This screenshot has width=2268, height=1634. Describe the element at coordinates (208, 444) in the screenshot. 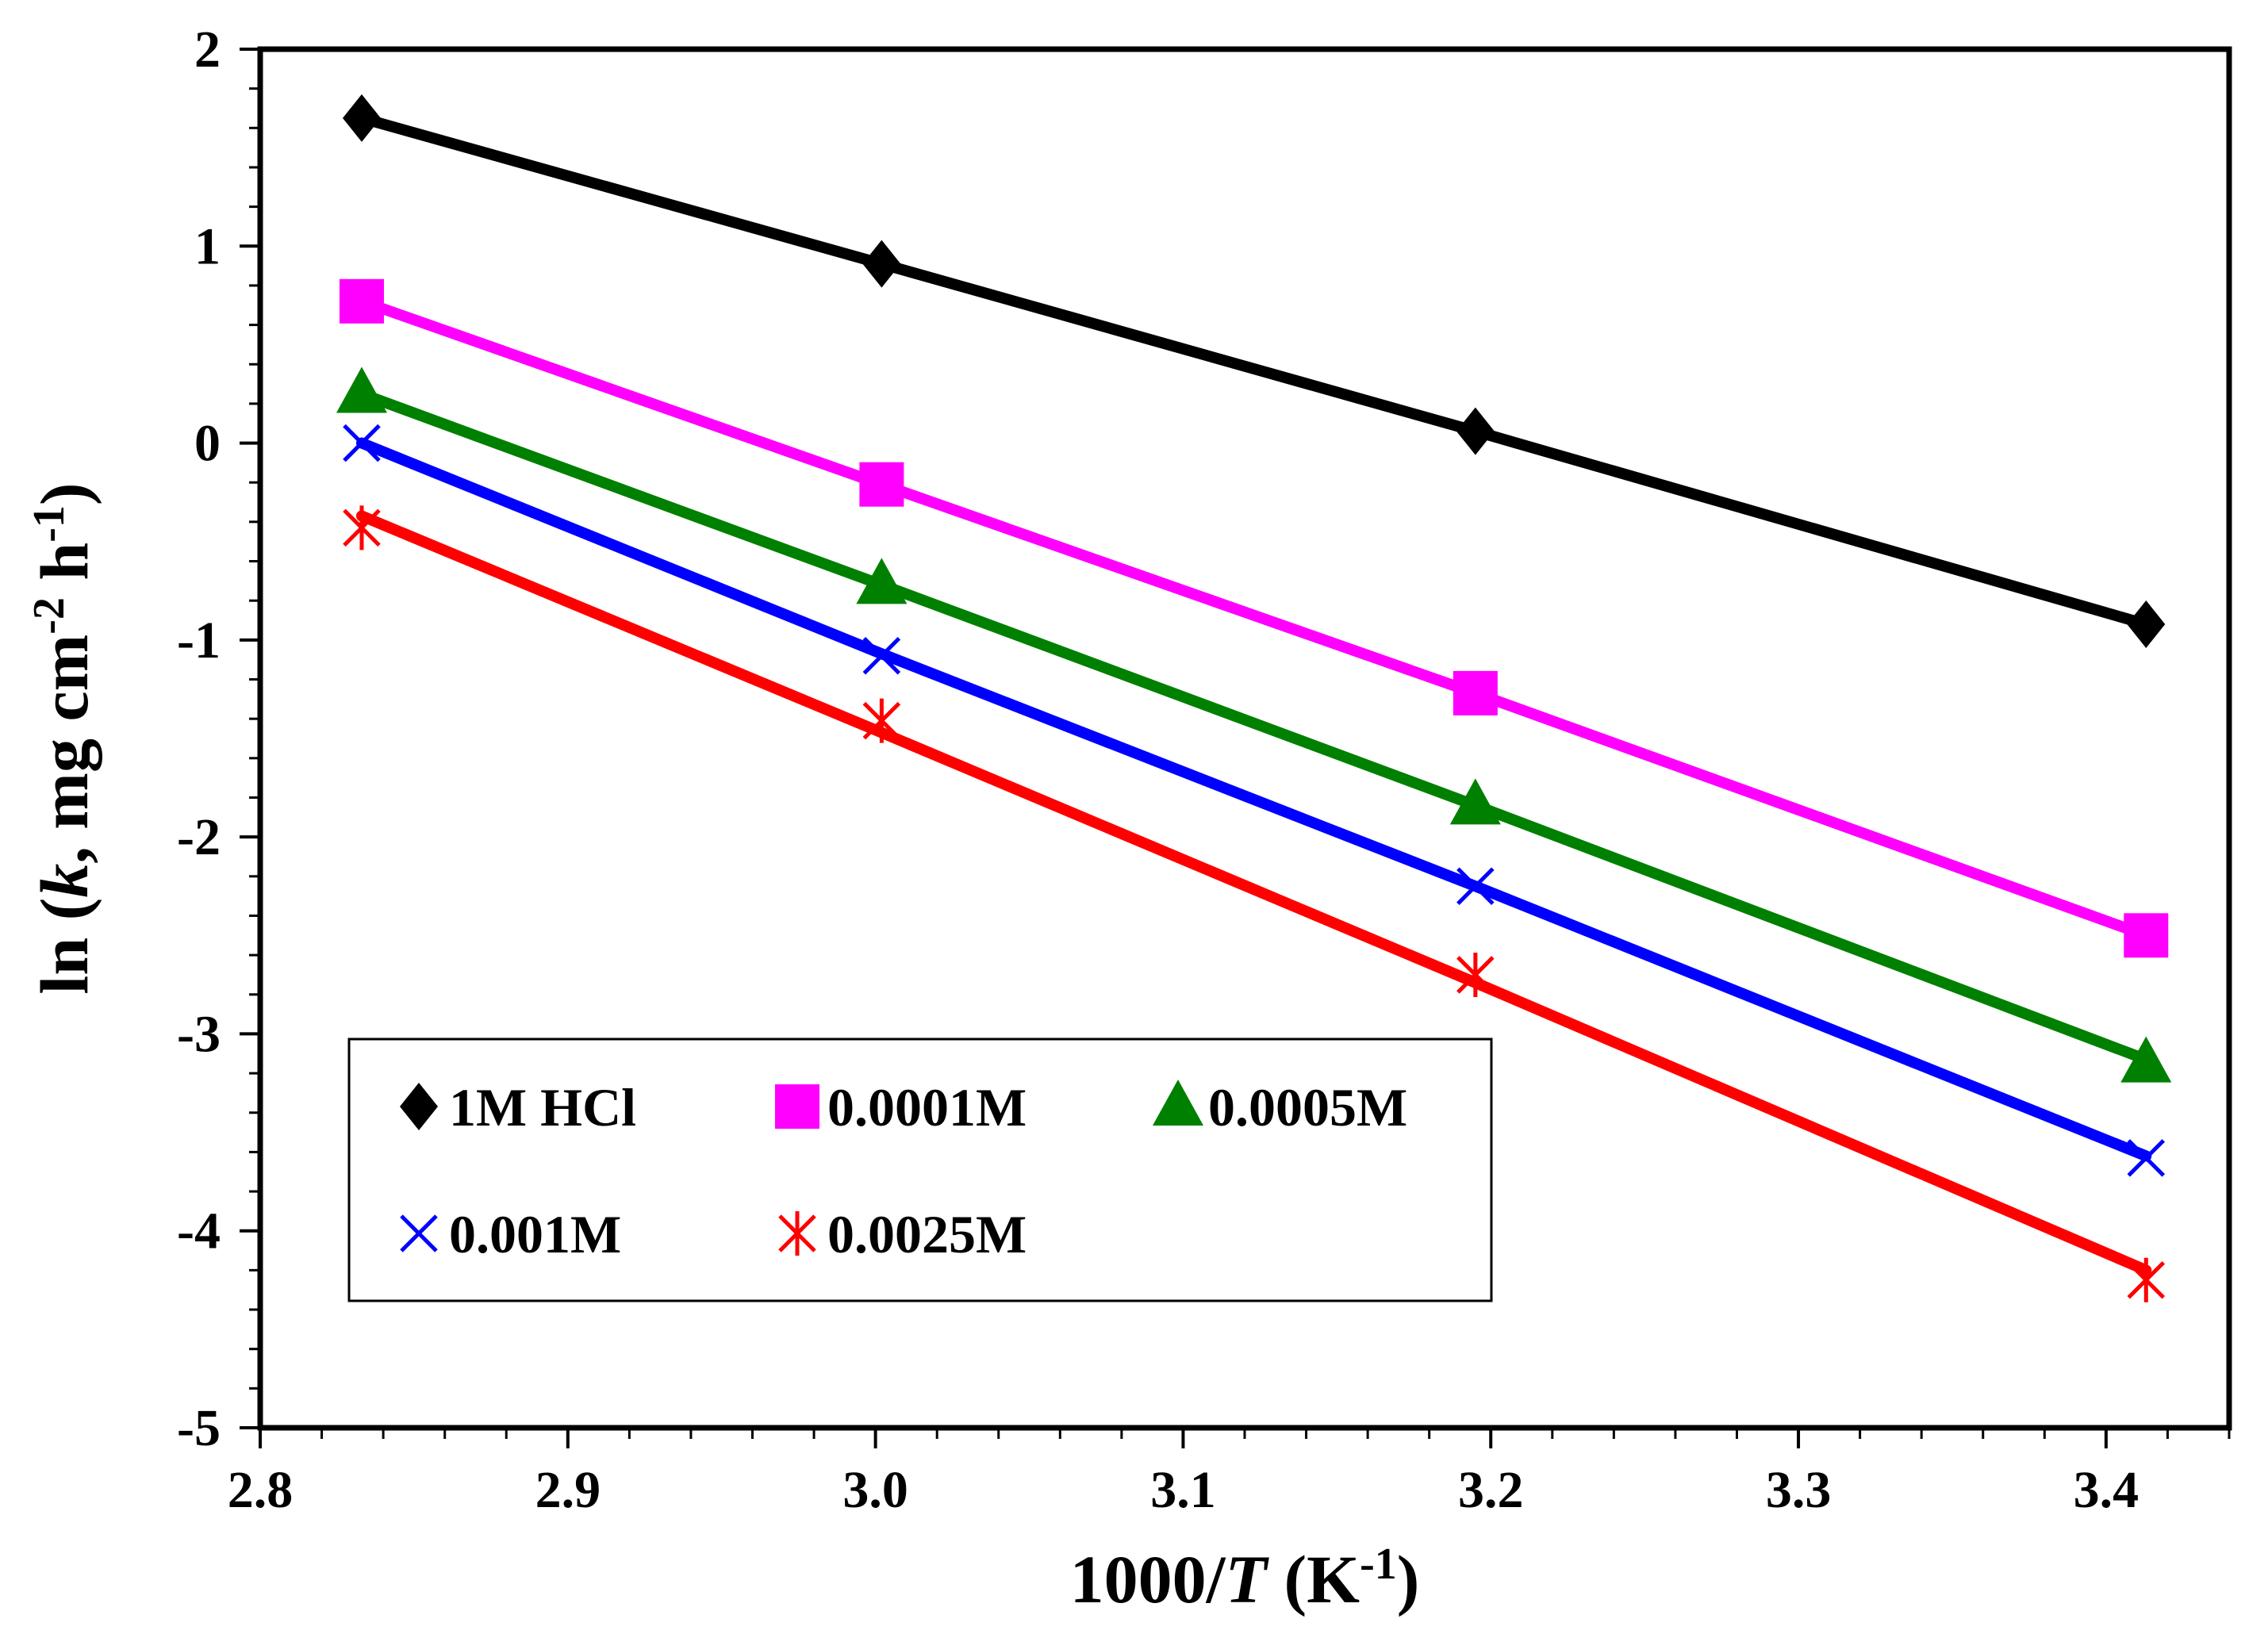

I see `y-tick-label: 0` at that location.